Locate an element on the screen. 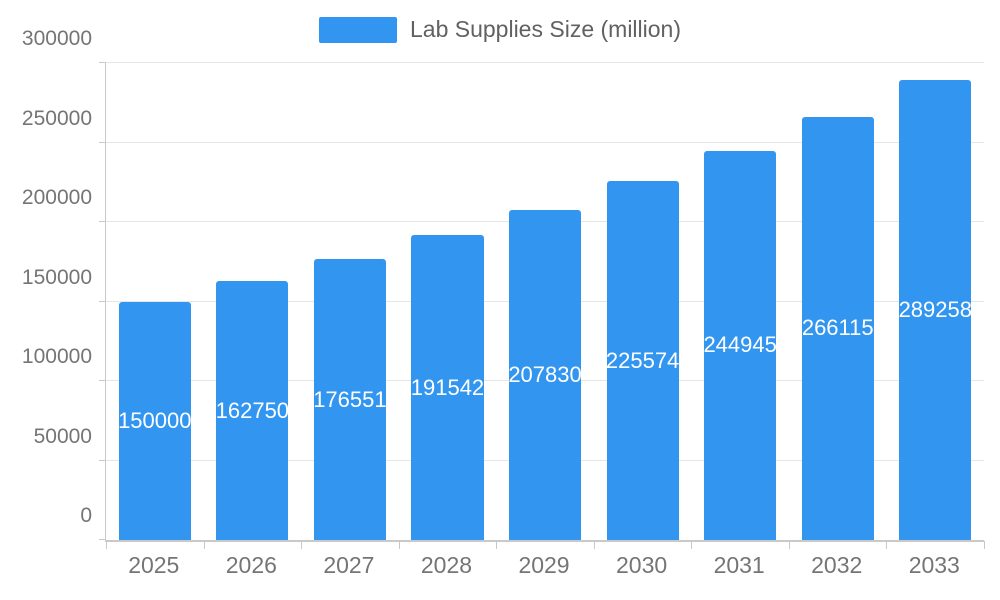 The width and height of the screenshot is (1000, 600). bar-2027: 176551 is located at coordinates (350, 399).